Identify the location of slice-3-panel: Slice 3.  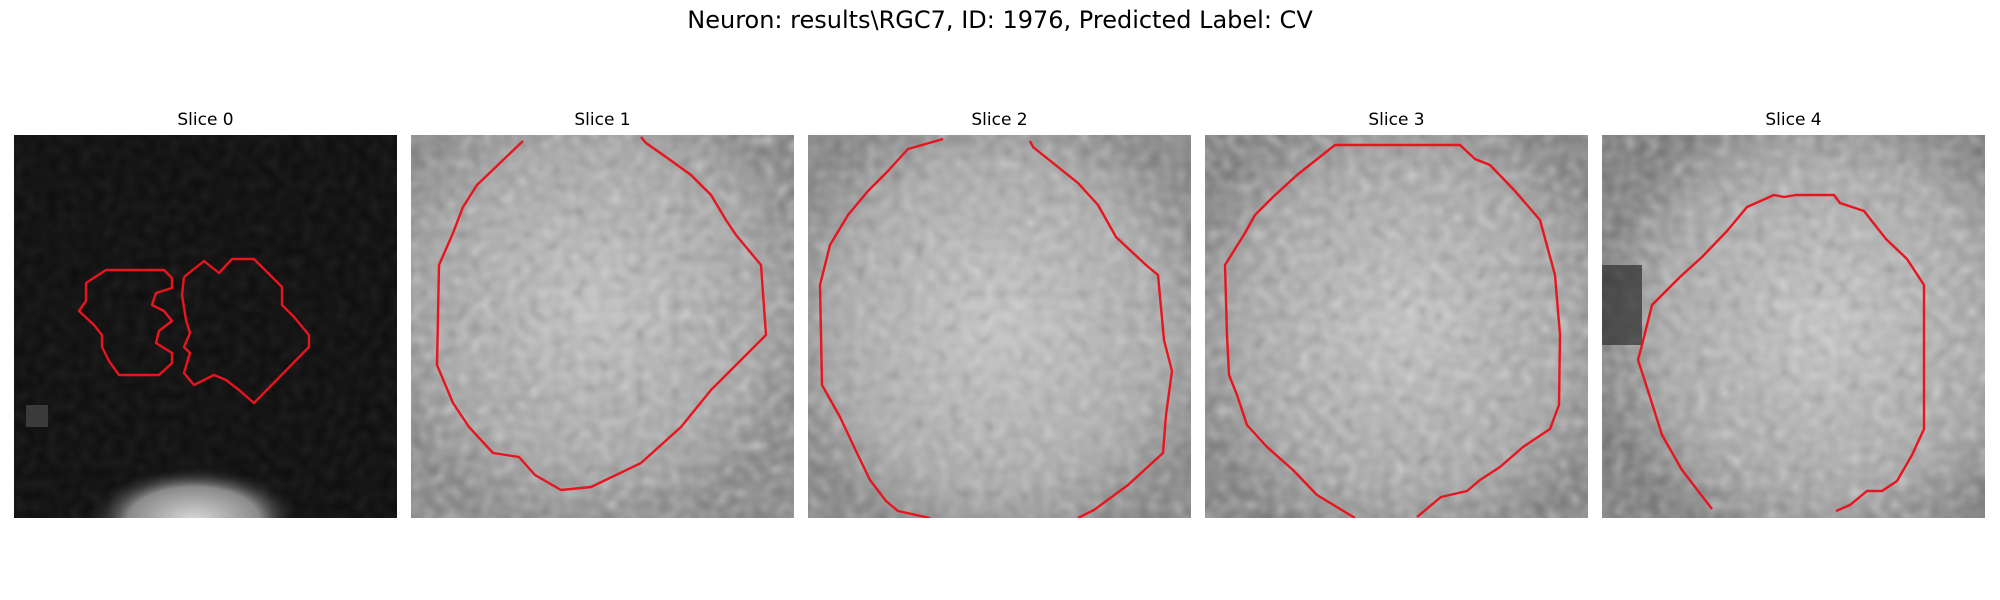
(1396, 311).